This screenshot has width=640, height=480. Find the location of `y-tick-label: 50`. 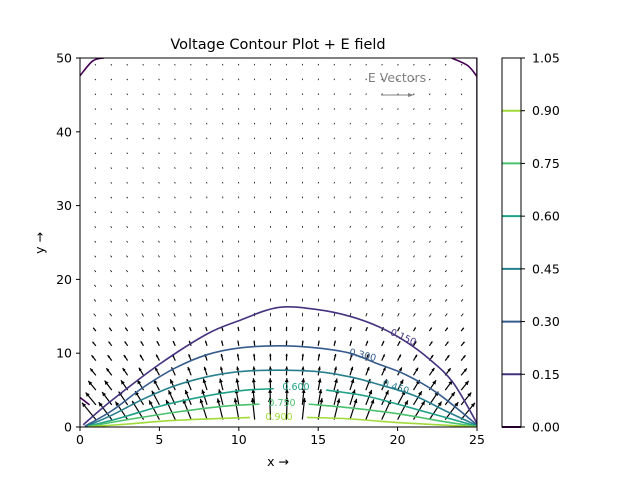

y-tick-label: 50 is located at coordinates (64, 58).